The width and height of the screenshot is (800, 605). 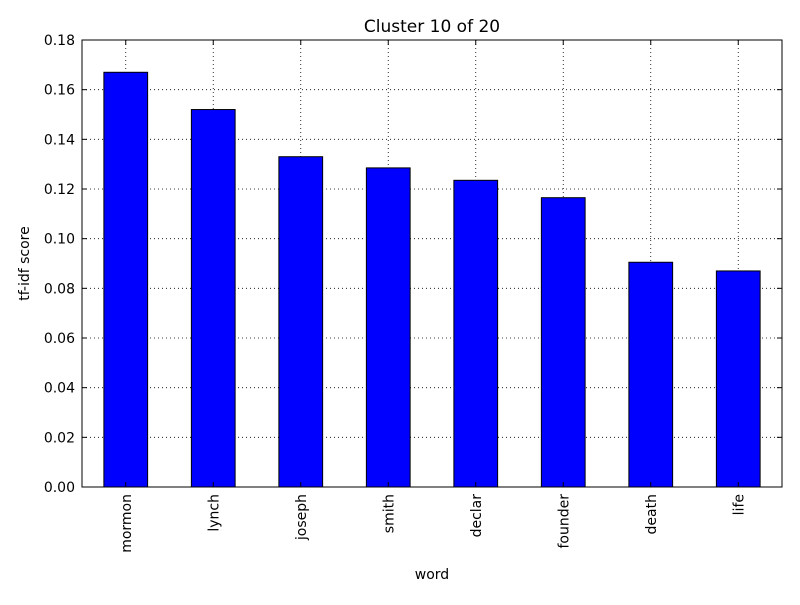 What do you see at coordinates (59, 91) in the screenshot?
I see `y-tick-label: 0.16` at bounding box center [59, 91].